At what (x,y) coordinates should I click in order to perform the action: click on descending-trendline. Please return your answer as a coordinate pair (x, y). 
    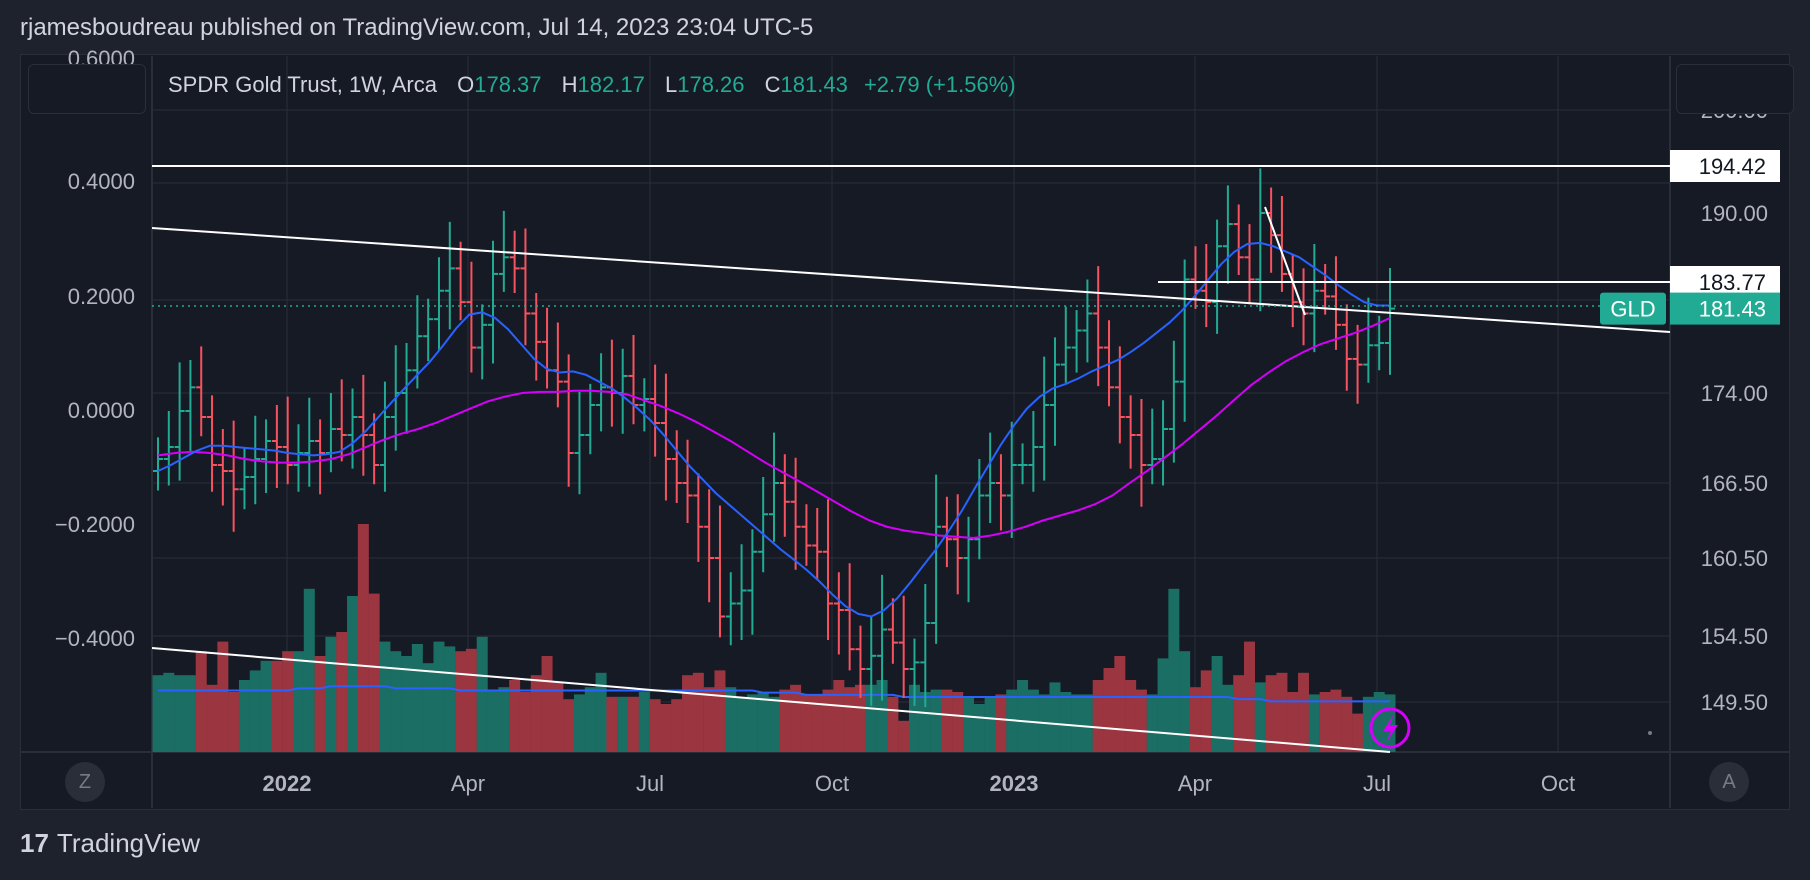
    Looking at the image, I should click on (911, 280).